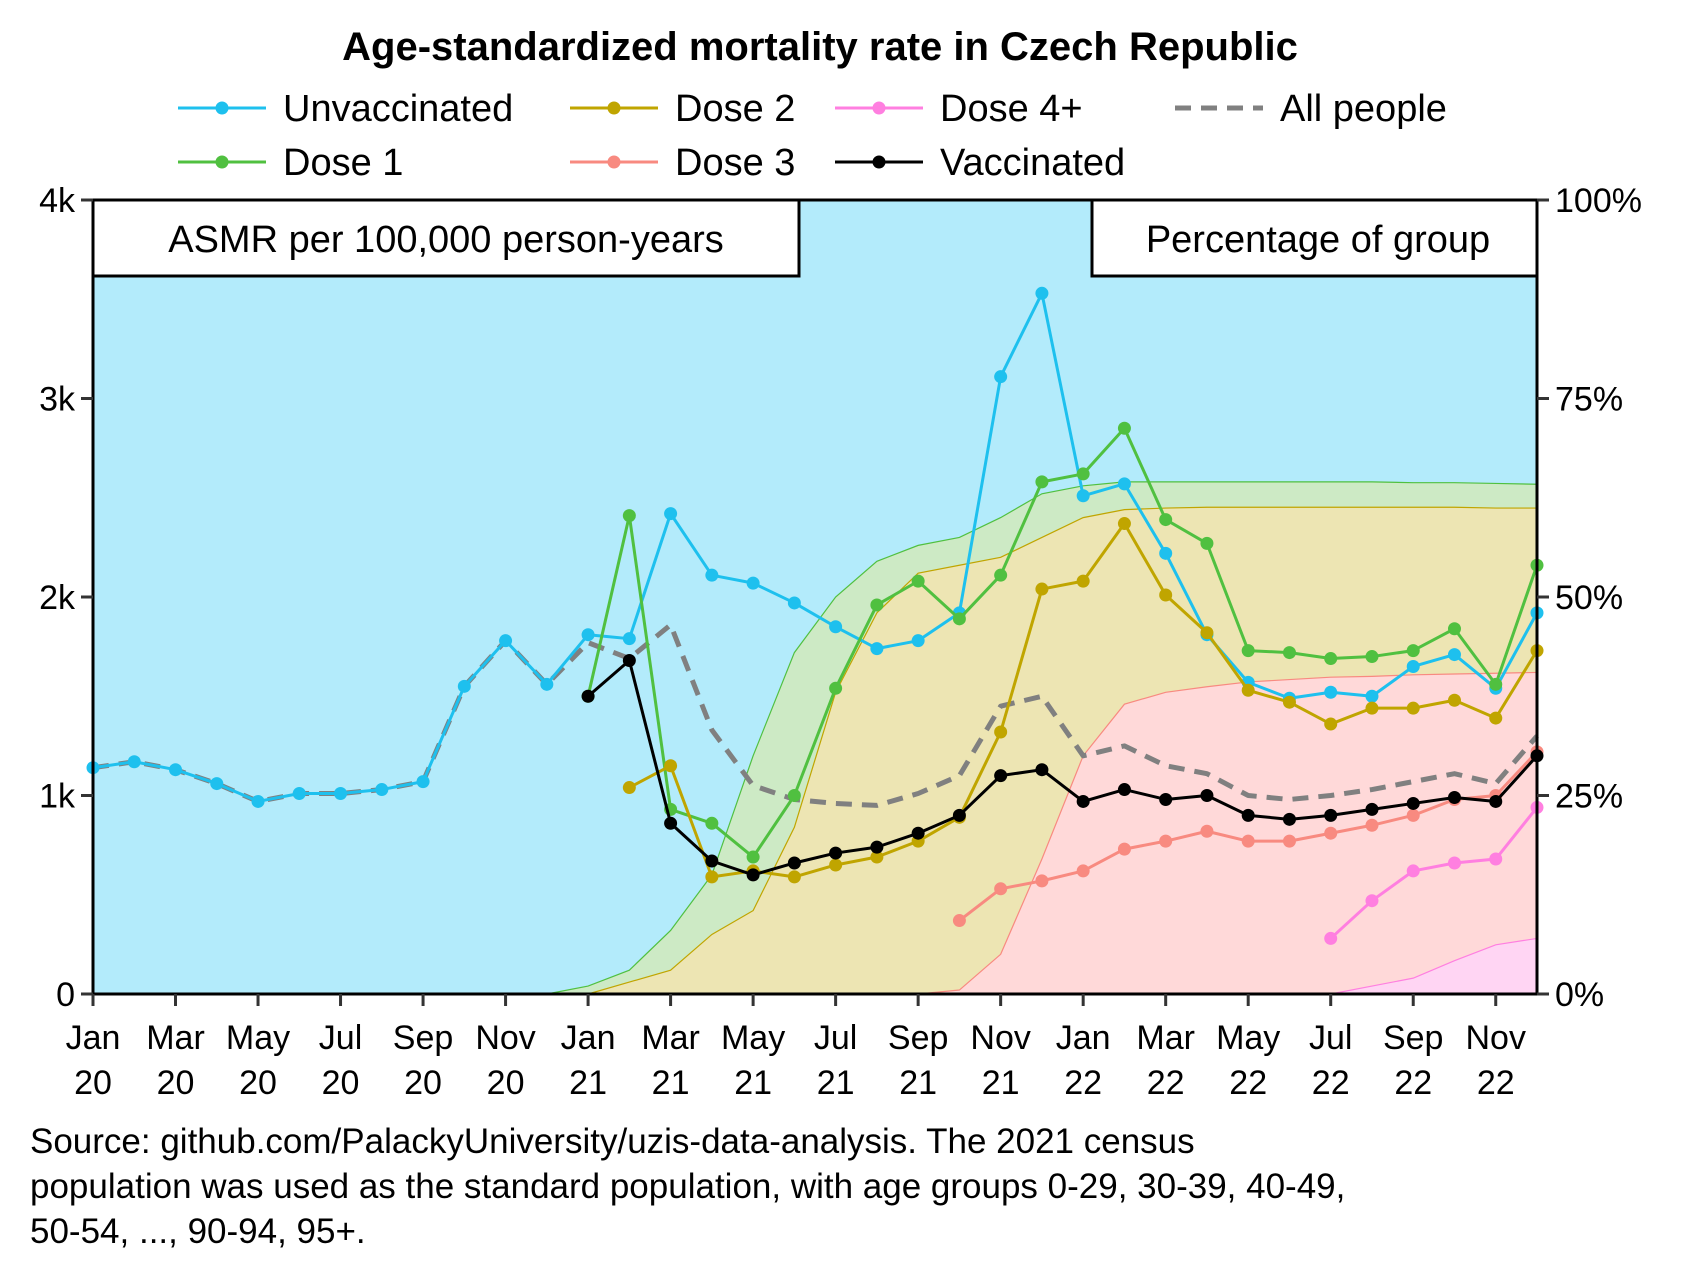  Describe the element at coordinates (1589, 400) in the screenshot. I see `y2-tick-label: 75%` at that location.